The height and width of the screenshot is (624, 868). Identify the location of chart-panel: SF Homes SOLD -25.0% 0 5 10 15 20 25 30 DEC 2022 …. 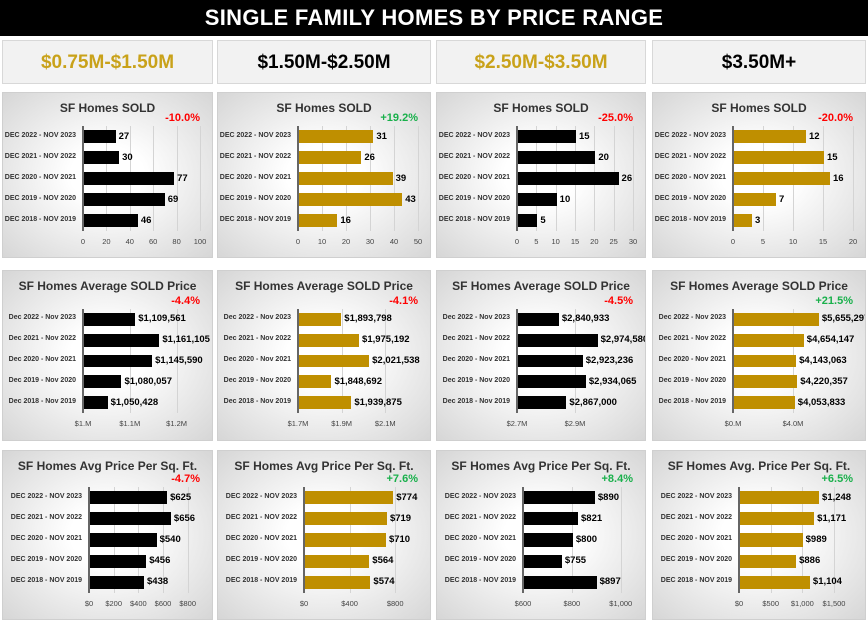
(541, 175).